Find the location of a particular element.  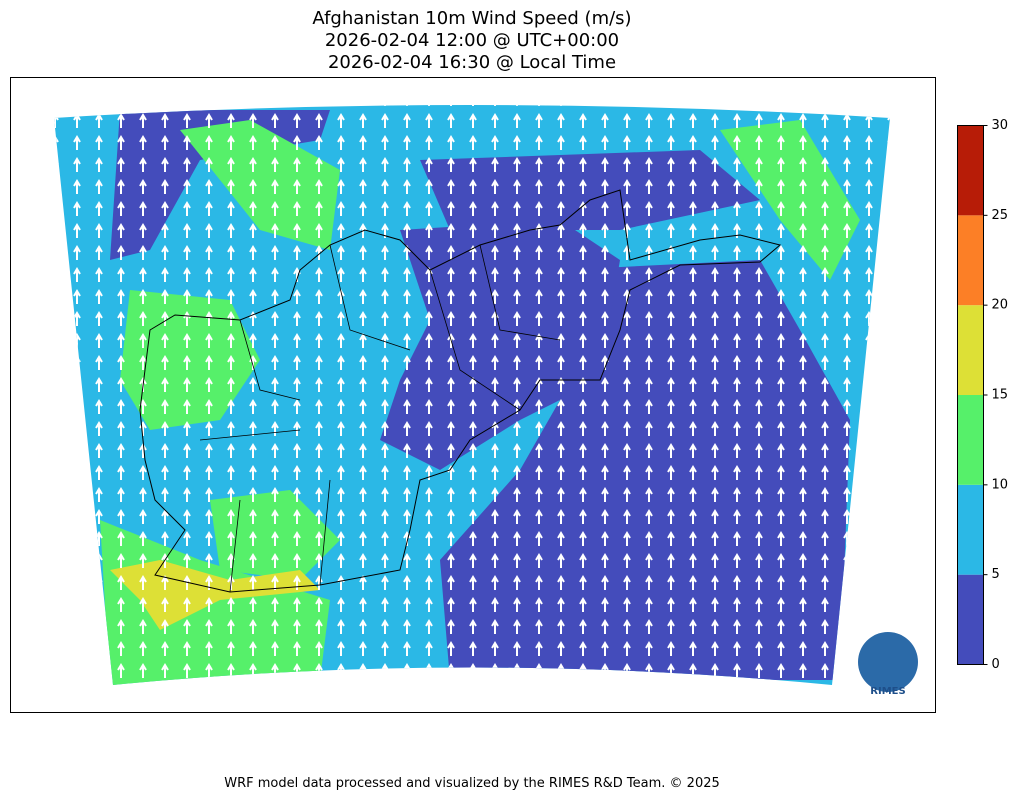

logo-text: RIMES is located at coordinates (887, 691).